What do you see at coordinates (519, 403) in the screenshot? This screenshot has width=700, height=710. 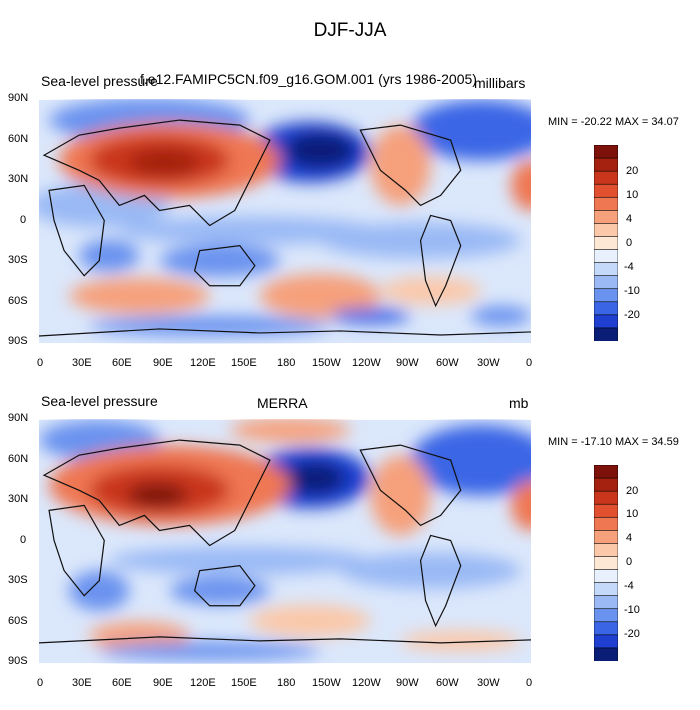 I see `panel-units-label: mb` at bounding box center [519, 403].